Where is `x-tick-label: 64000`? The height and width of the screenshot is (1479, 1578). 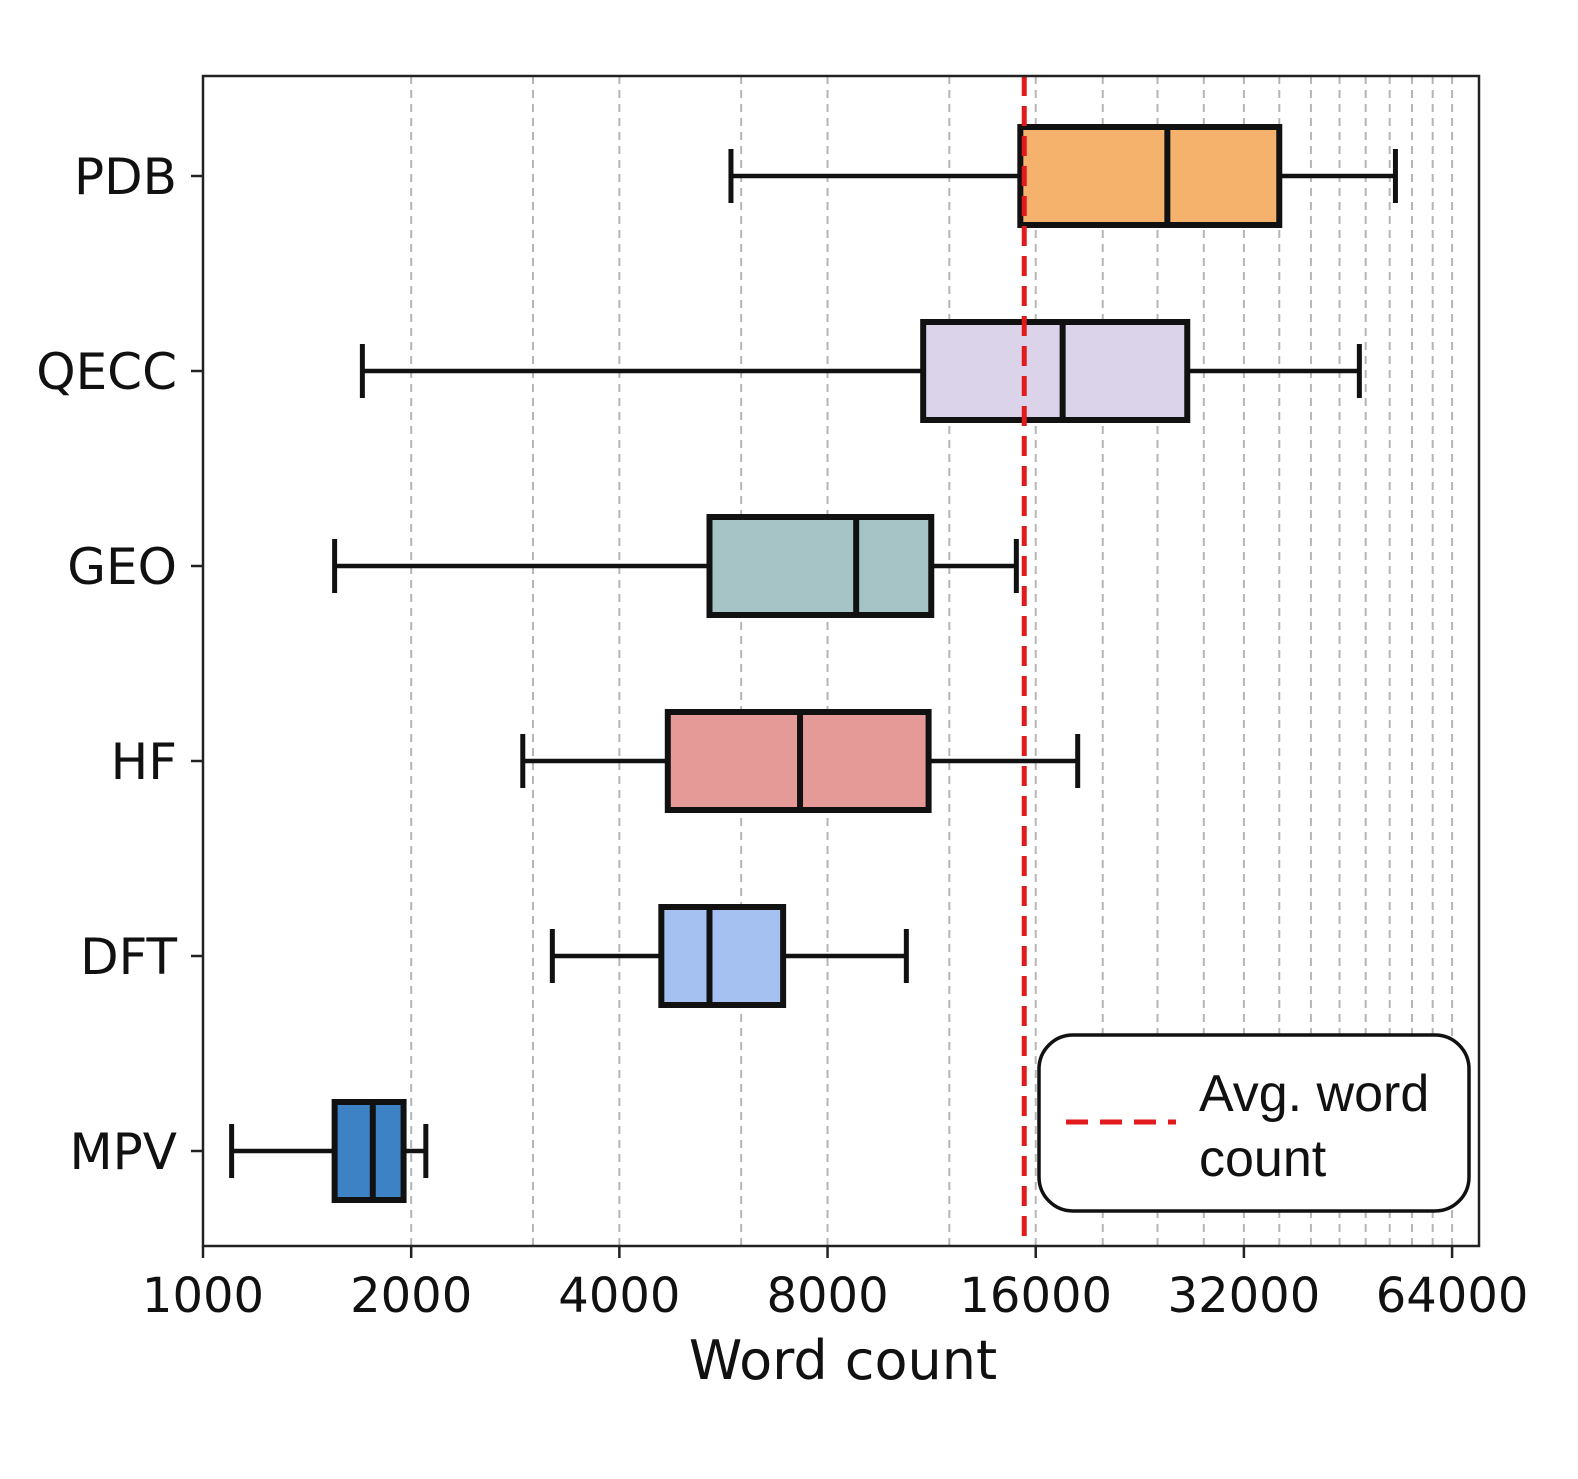 x-tick-label: 64000 is located at coordinates (1452, 1296).